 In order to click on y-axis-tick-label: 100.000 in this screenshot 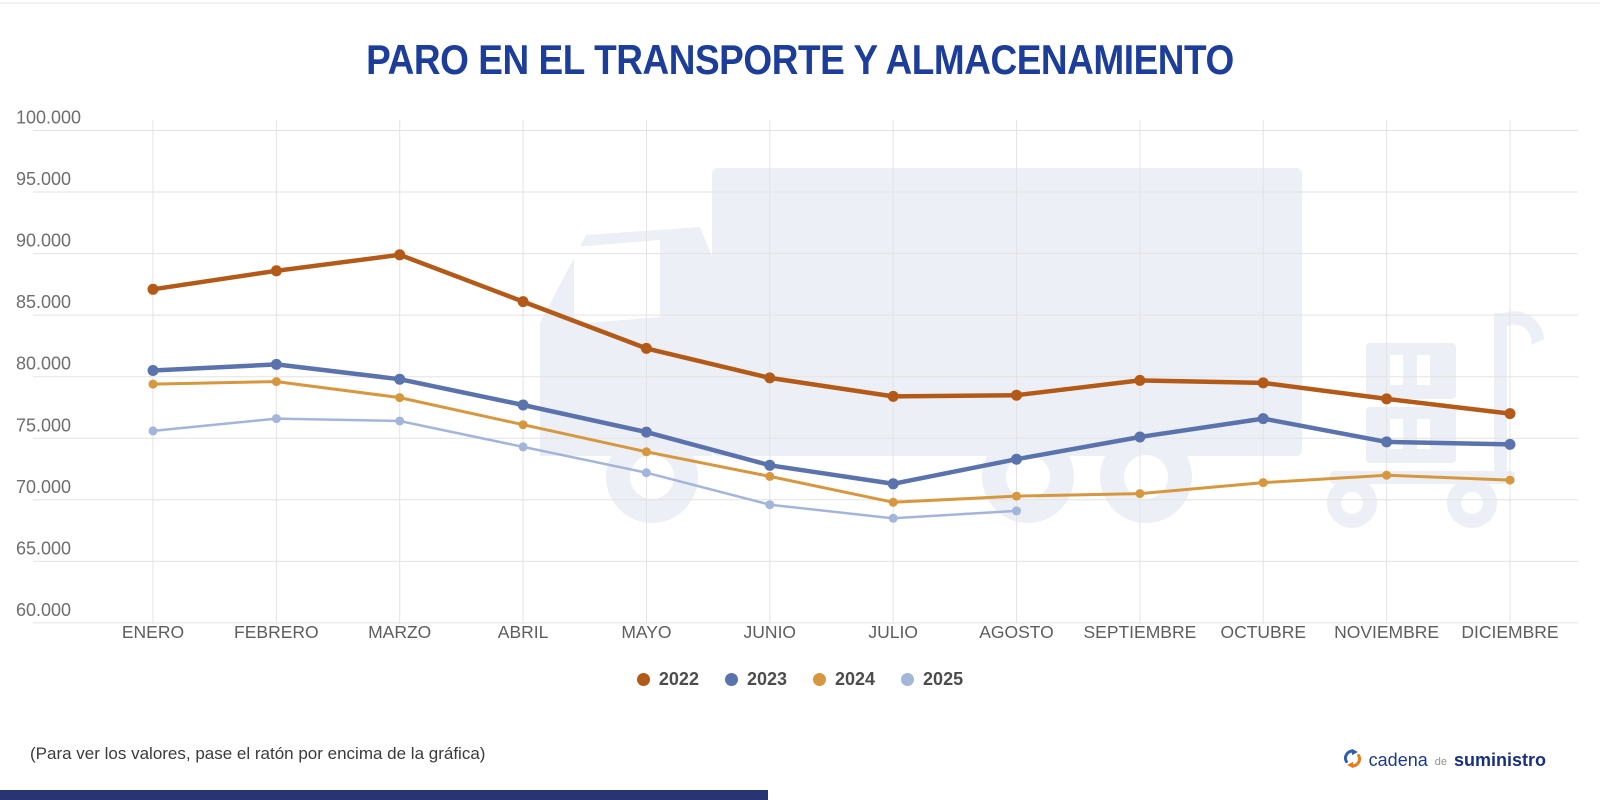, I will do `click(48, 118)`.